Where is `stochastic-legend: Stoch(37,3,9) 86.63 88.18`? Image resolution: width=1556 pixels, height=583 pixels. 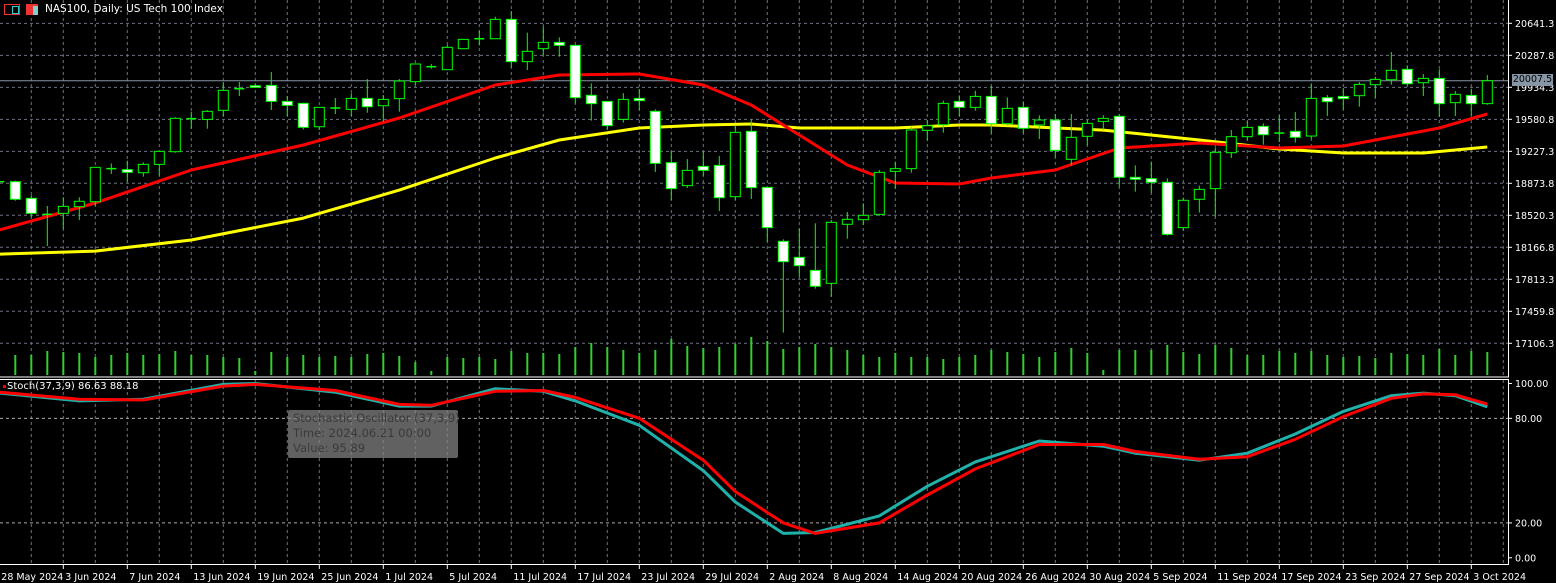
stochastic-legend: Stoch(37,3,9) 86.63 88.18 is located at coordinates (70, 386).